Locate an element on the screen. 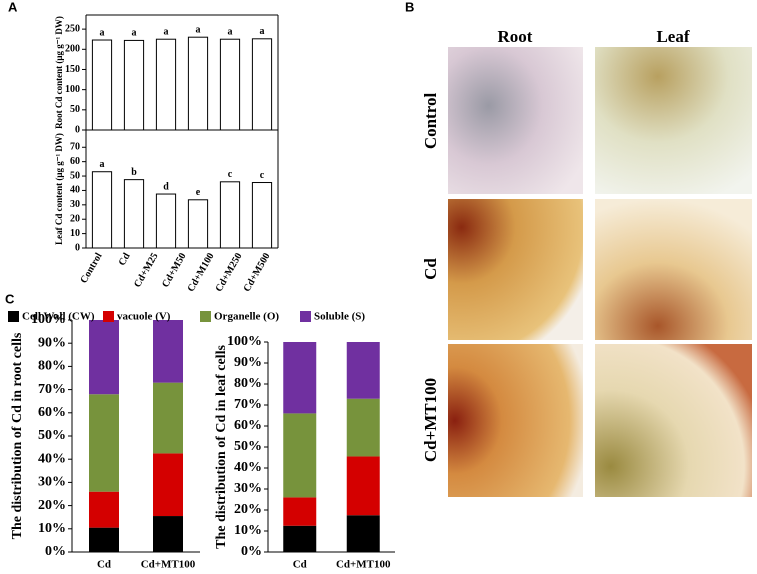  panel-label: B is located at coordinates (409, 7).